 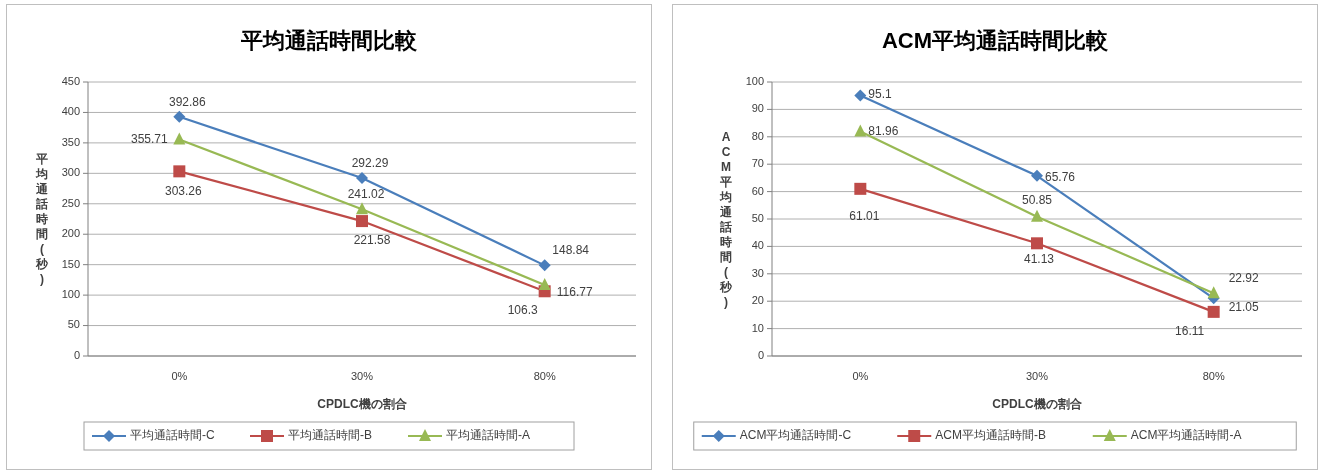 What do you see at coordinates (70, 80) in the screenshot?
I see `y-tick-label: 450` at bounding box center [70, 80].